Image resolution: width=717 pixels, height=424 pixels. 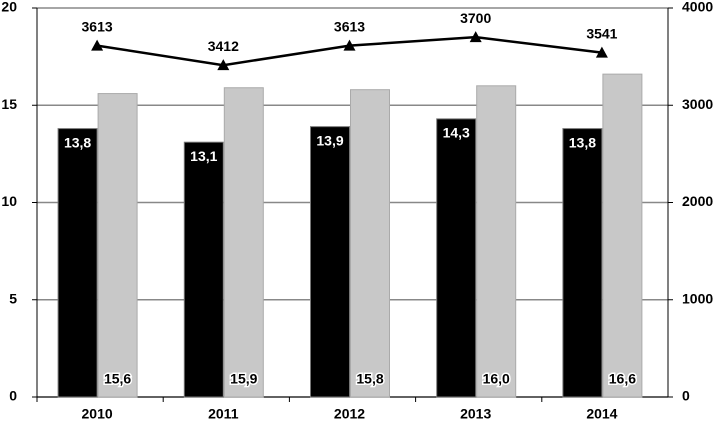 I want to click on x-tick-label: 2010, so click(x=97, y=414).